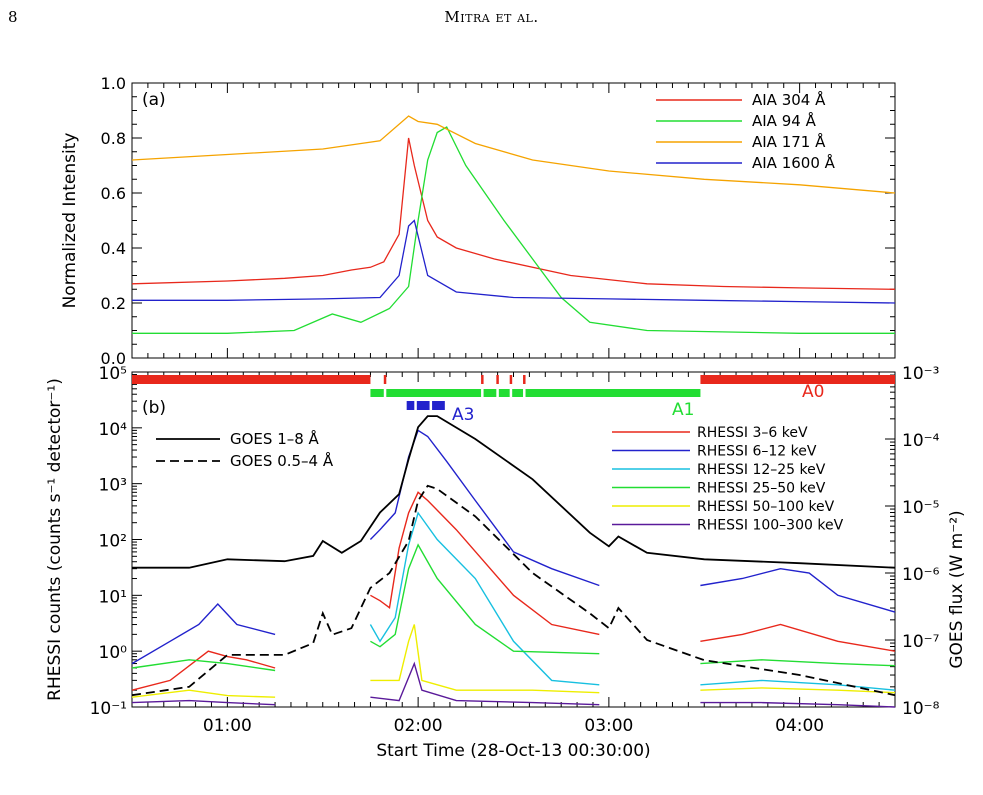 This screenshot has height=795, width=983. I want to click on legend-label-aia-304: AIA 304 Å, so click(789, 99).